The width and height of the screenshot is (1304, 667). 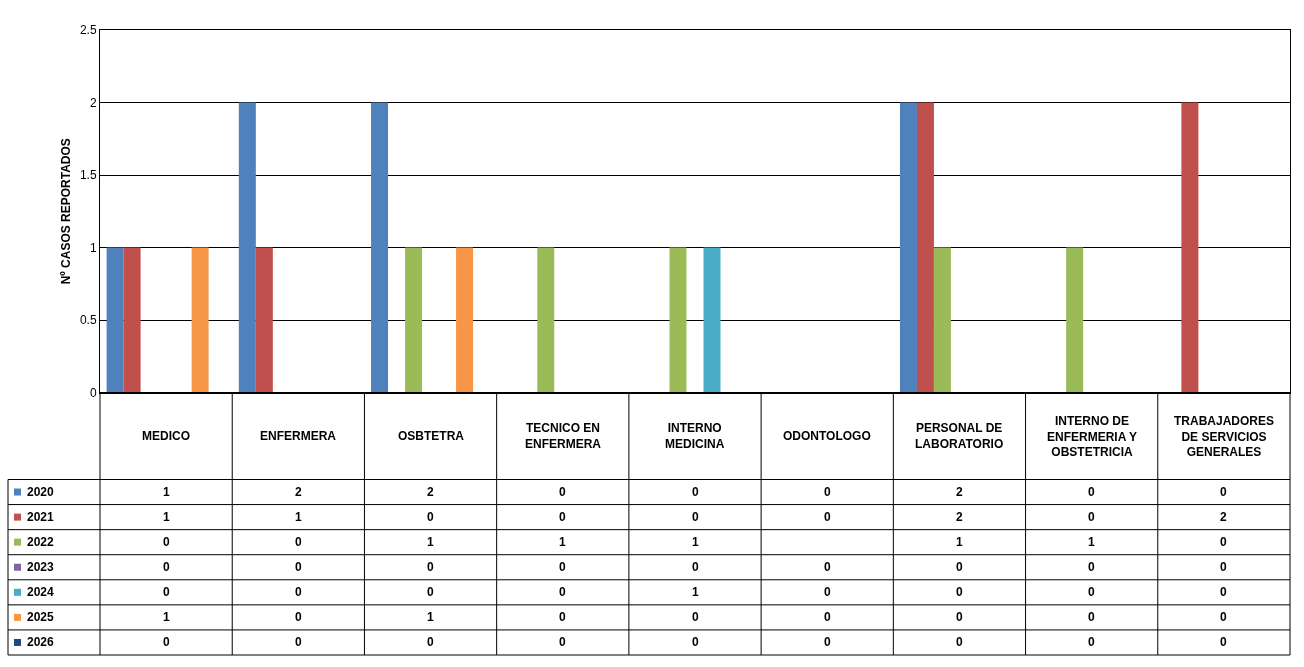 I want to click on y-tick-label: 1, so click(x=93, y=247).